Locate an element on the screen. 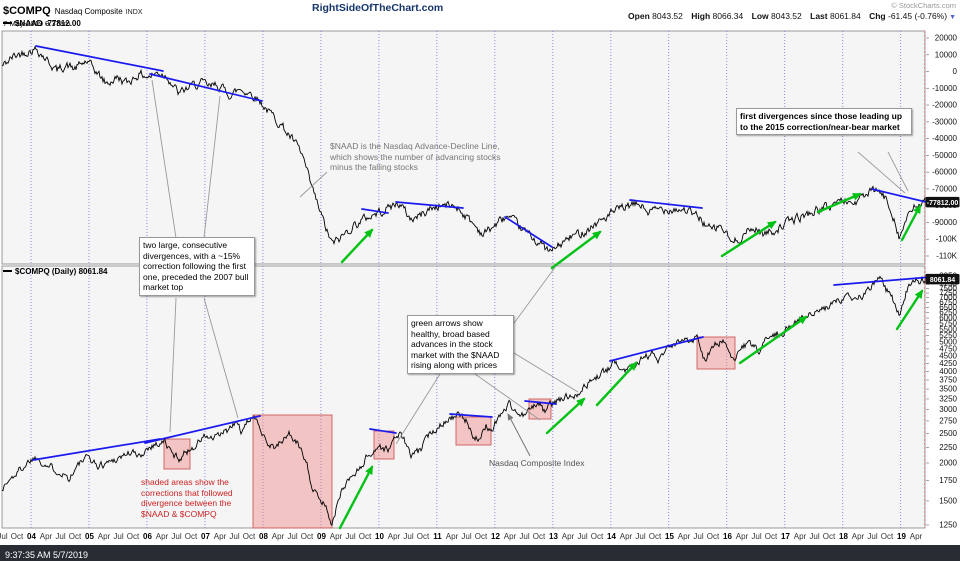 Image resolution: width=960 pixels, height=561 pixels. x-year-label: 16 is located at coordinates (727, 536).